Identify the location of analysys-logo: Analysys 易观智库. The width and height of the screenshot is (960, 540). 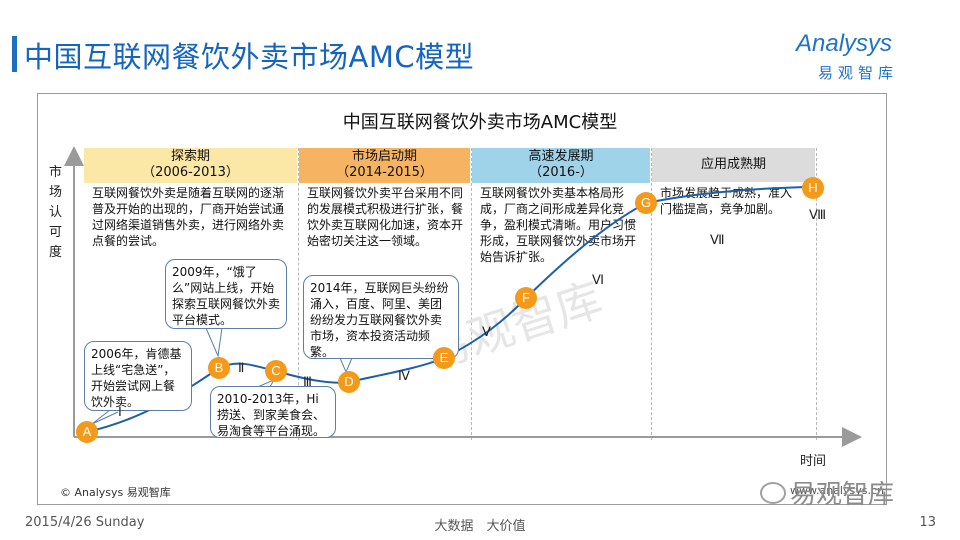
(865, 56).